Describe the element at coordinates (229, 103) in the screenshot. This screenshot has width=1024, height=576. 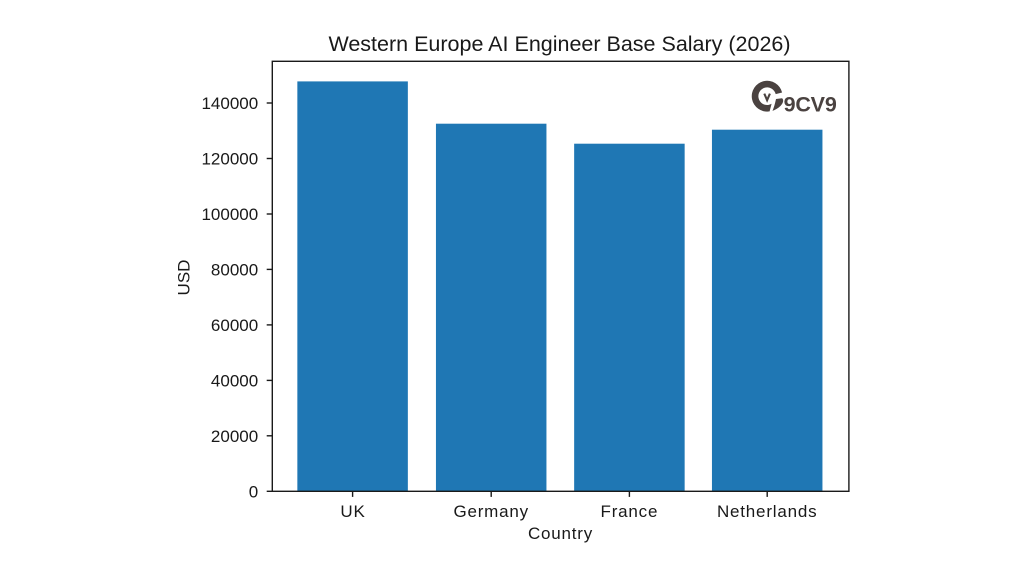
I see `svg-text: 140000` at that location.